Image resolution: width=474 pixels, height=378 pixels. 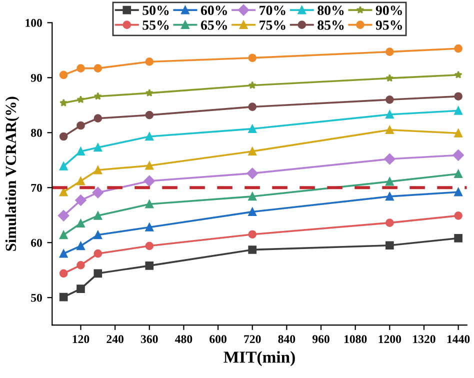 What do you see at coordinates (36, 298) in the screenshot?
I see `y-tick-label: 50` at bounding box center [36, 298].